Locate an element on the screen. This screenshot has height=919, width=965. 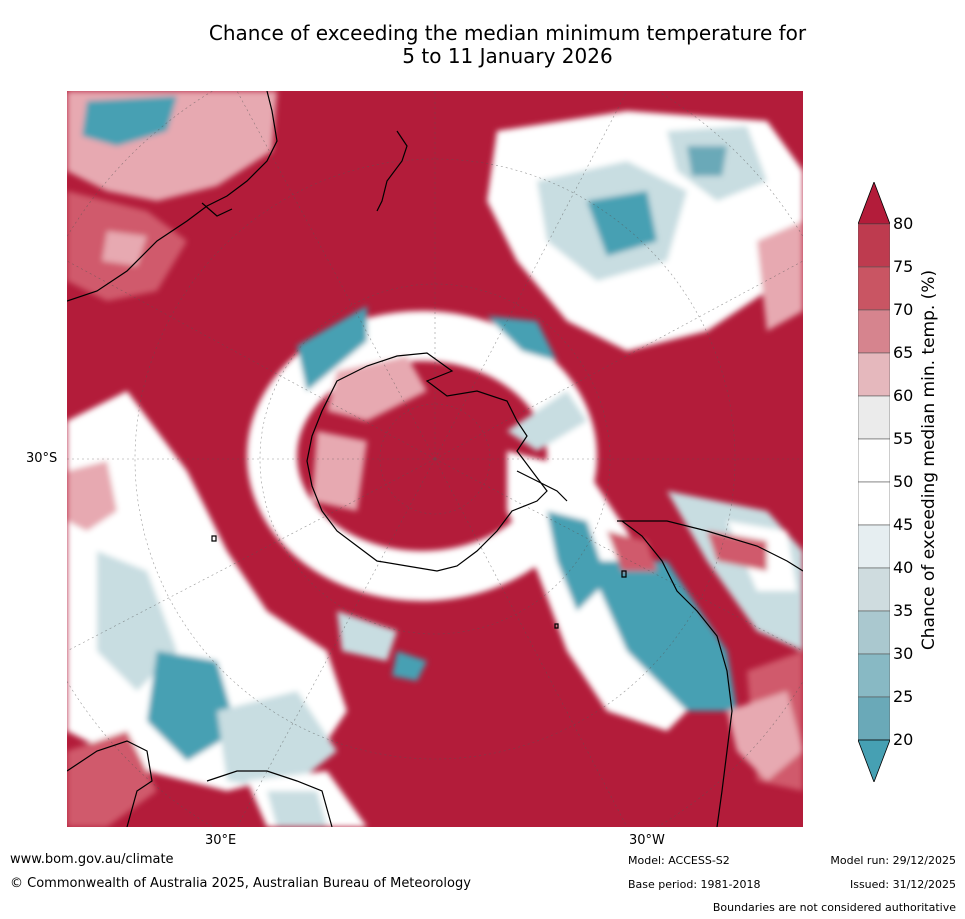
colorbar-tick-label: 75 is located at coordinates (903, 266).